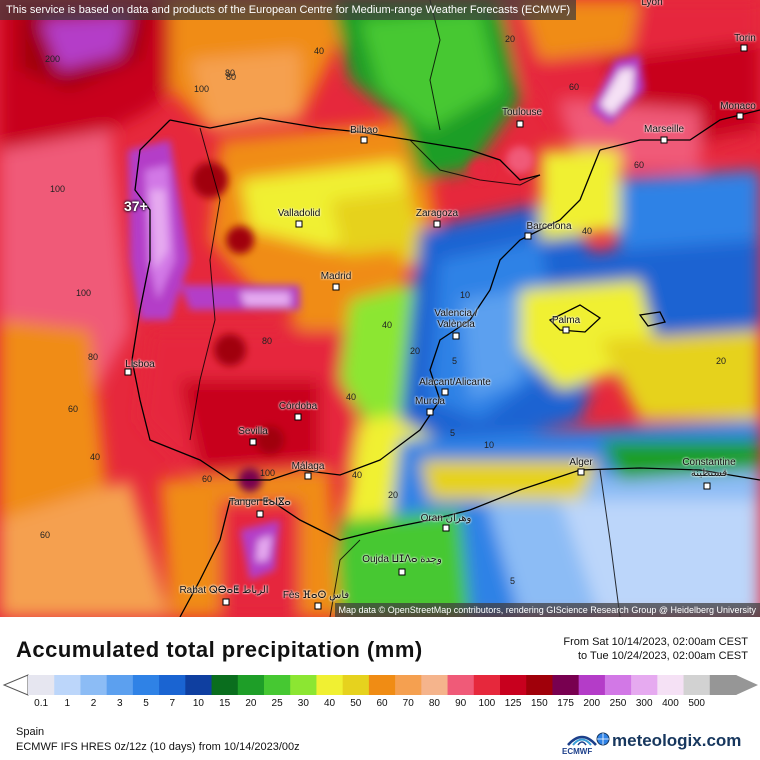  Describe the element at coordinates (146, 703) in the screenshot. I see `scale-tick-label: 5` at that location.